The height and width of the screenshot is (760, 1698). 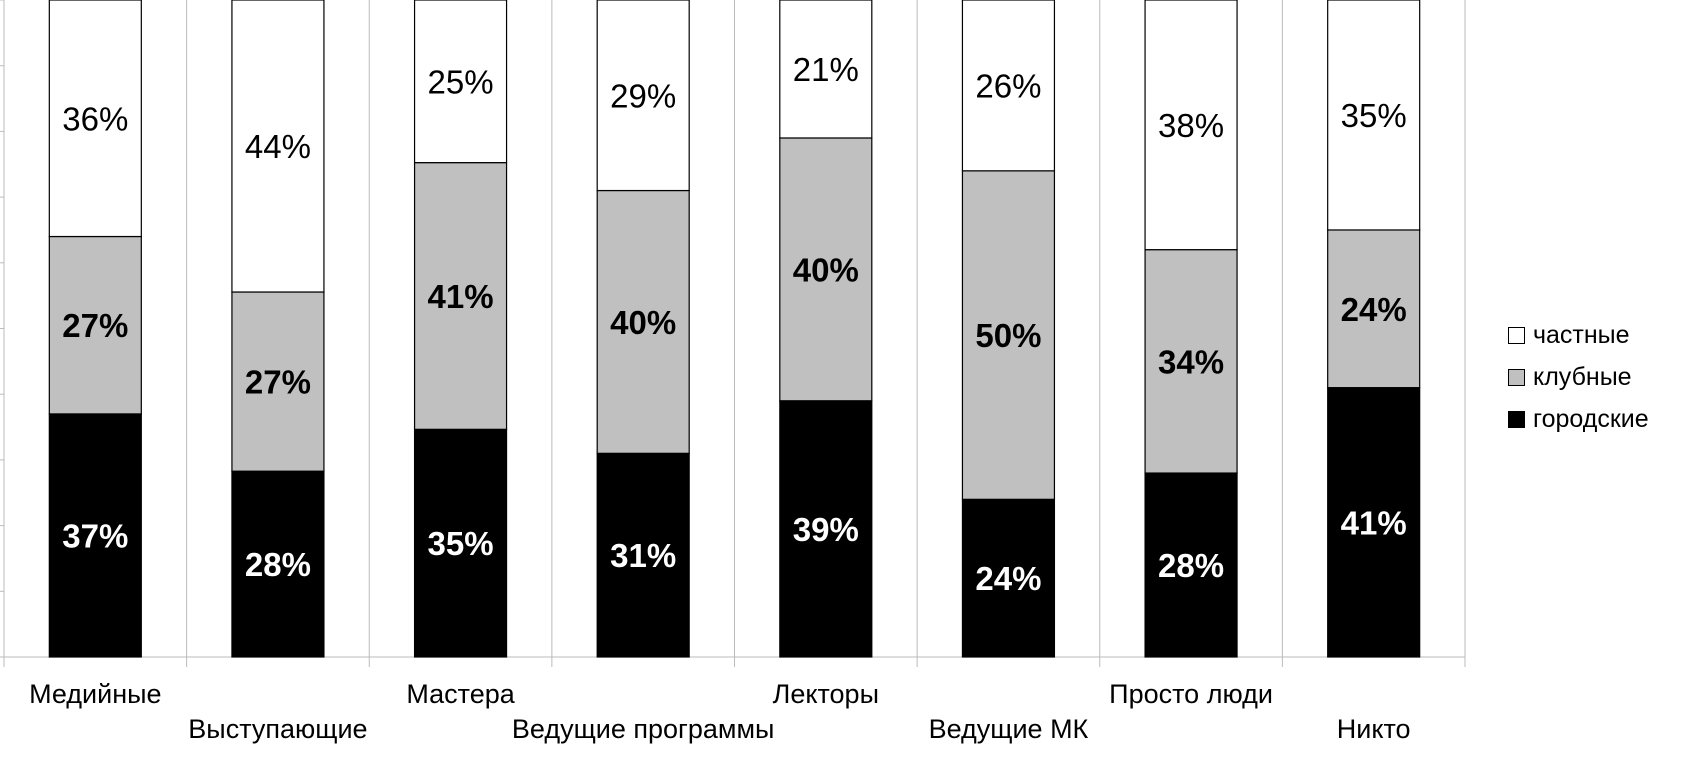 I want to click on data-label: 38%, so click(x=1191, y=125).